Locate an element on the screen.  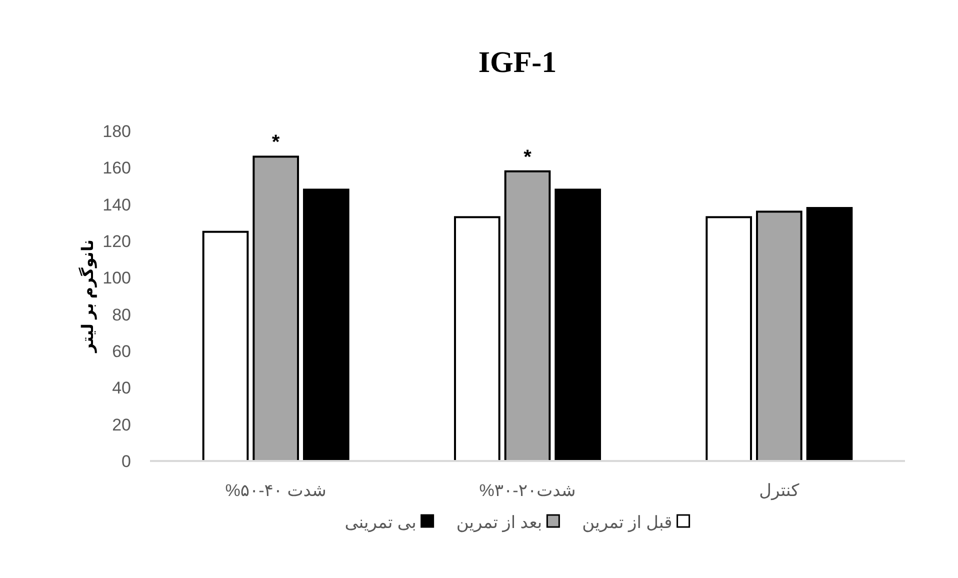
y-tick-label: 80 is located at coordinates (121, 314).